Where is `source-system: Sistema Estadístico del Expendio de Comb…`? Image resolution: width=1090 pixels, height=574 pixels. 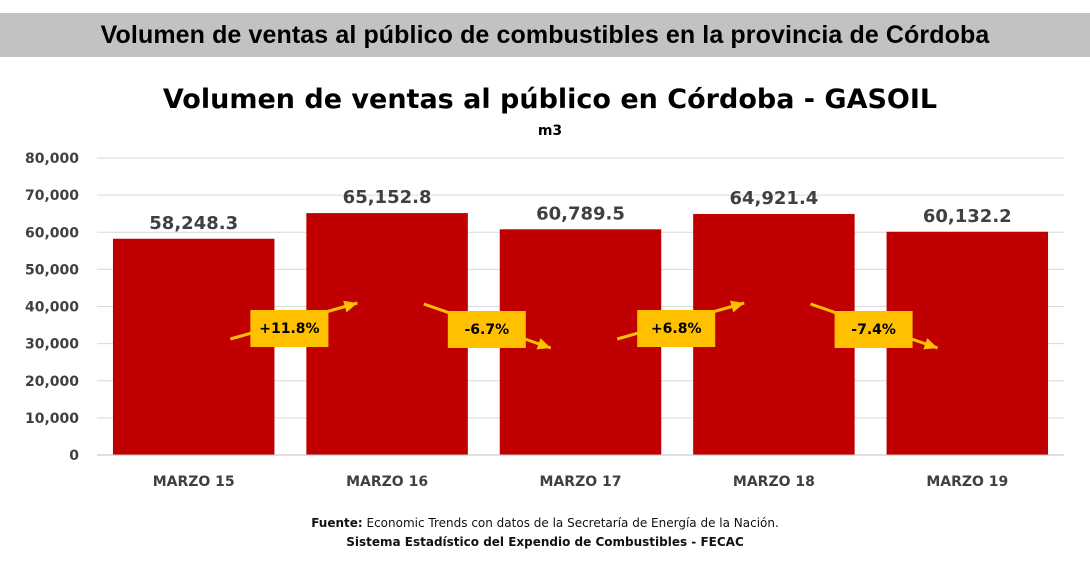
source-system: Sistema Estadístico del Expendio de Comb… is located at coordinates (545, 542).